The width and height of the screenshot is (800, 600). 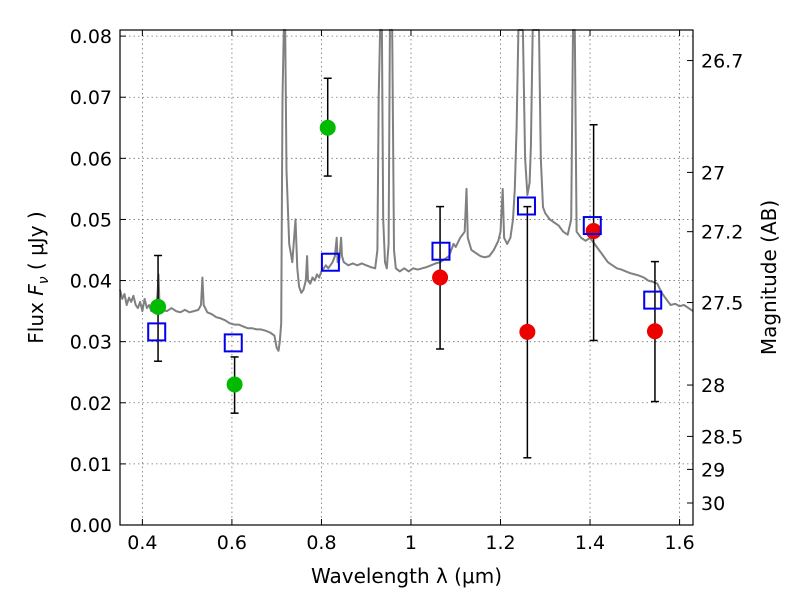 What do you see at coordinates (232, 543) in the screenshot?
I see `x-tick-label: 0.6` at bounding box center [232, 543].